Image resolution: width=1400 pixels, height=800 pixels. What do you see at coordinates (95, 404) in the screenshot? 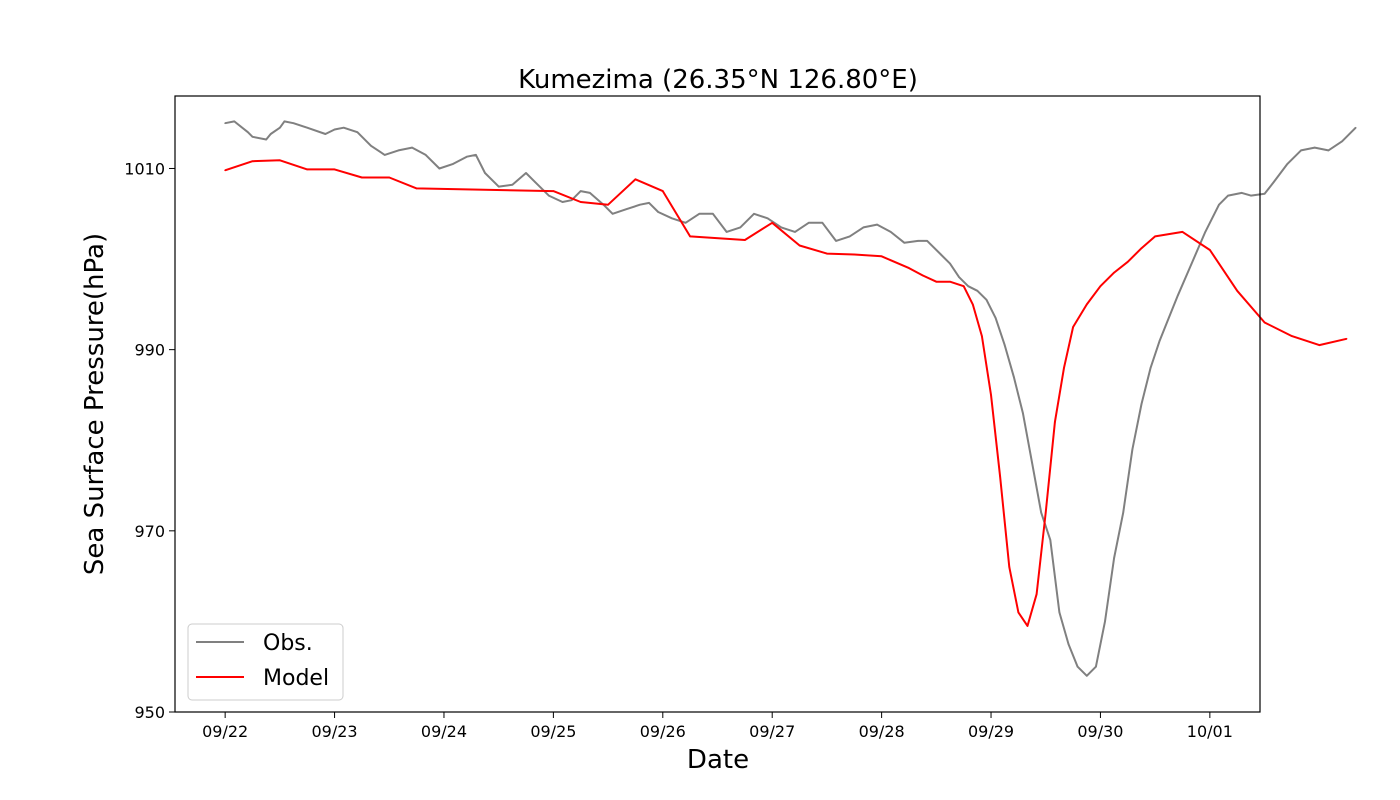
I see `y-axis-label: Sea Surface Pressure(hPa)` at bounding box center [95, 404].